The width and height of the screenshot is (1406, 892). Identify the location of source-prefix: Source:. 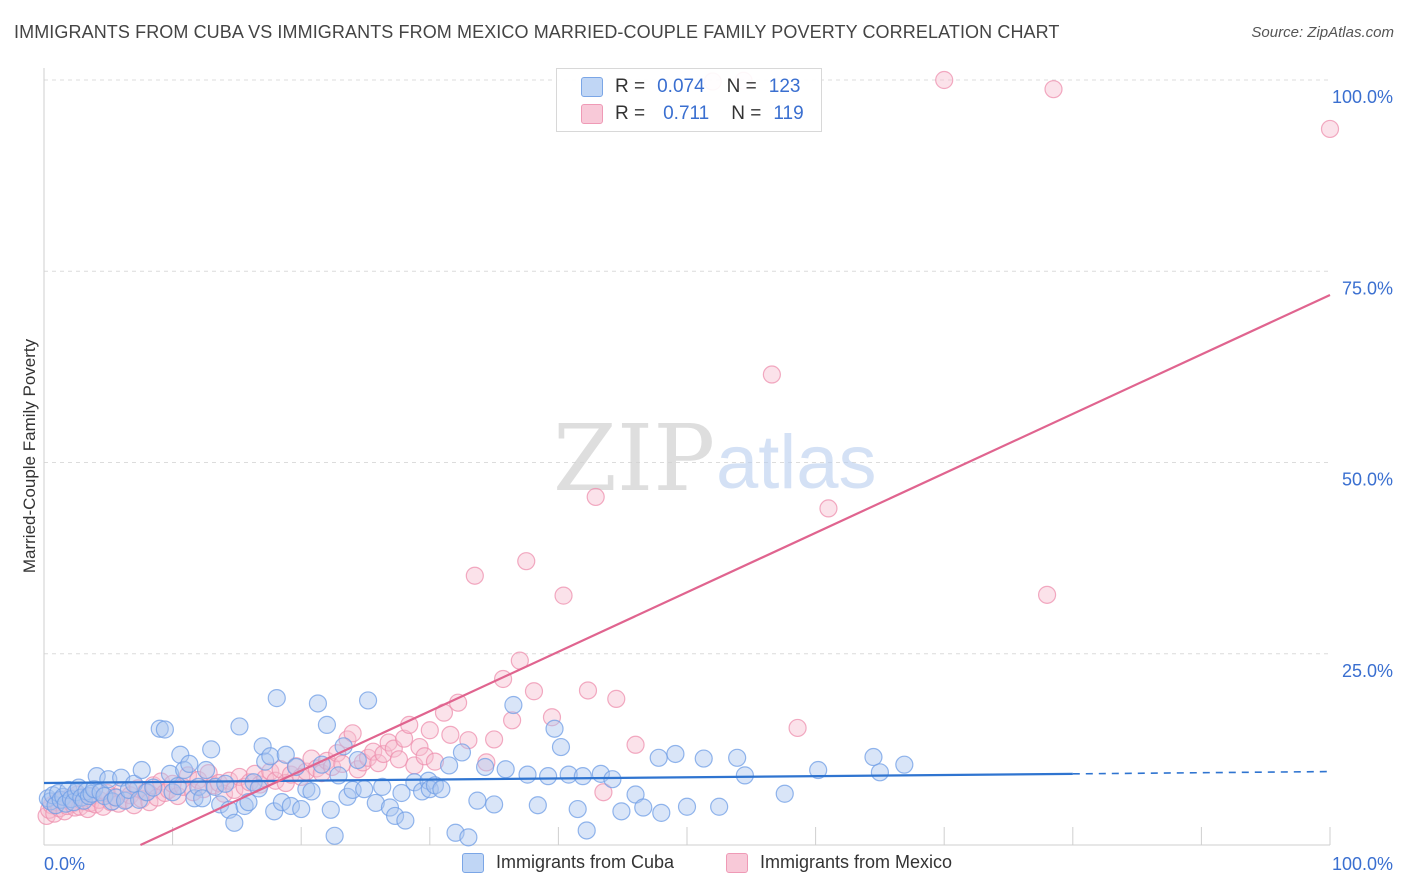
(1277, 32).